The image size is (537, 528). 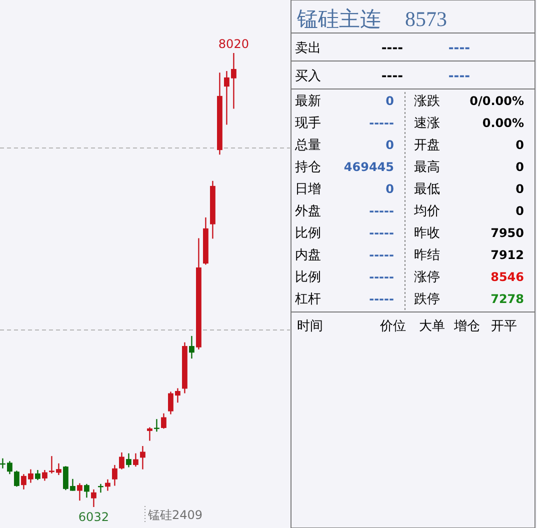 What do you see at coordinates (310, 326) in the screenshot?
I see `text: 时间` at bounding box center [310, 326].